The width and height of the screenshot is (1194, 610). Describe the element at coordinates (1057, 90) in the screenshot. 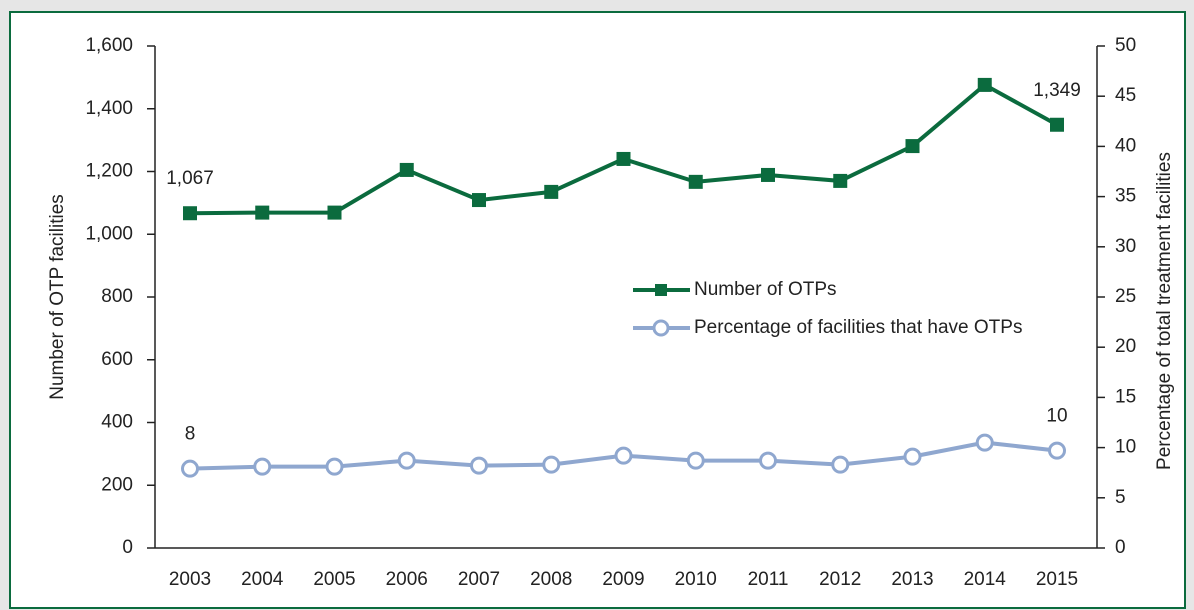

I see `data-label: 1,349` at that location.